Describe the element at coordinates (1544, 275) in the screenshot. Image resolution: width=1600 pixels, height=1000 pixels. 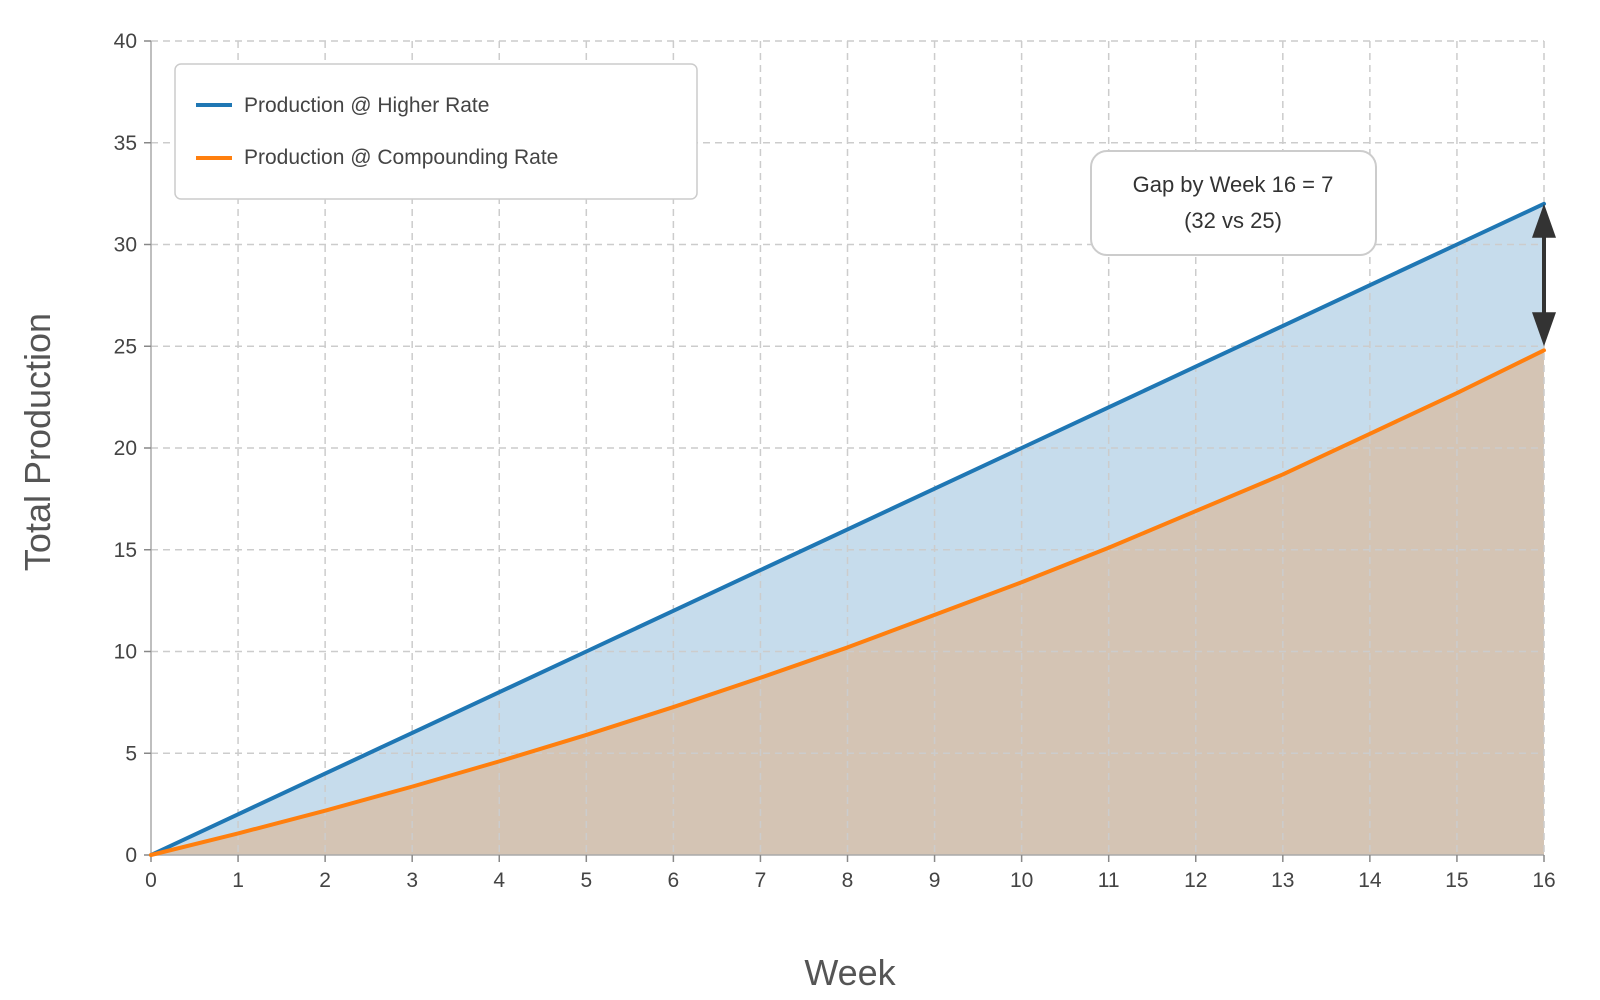
I see `gap-arrow` at that location.